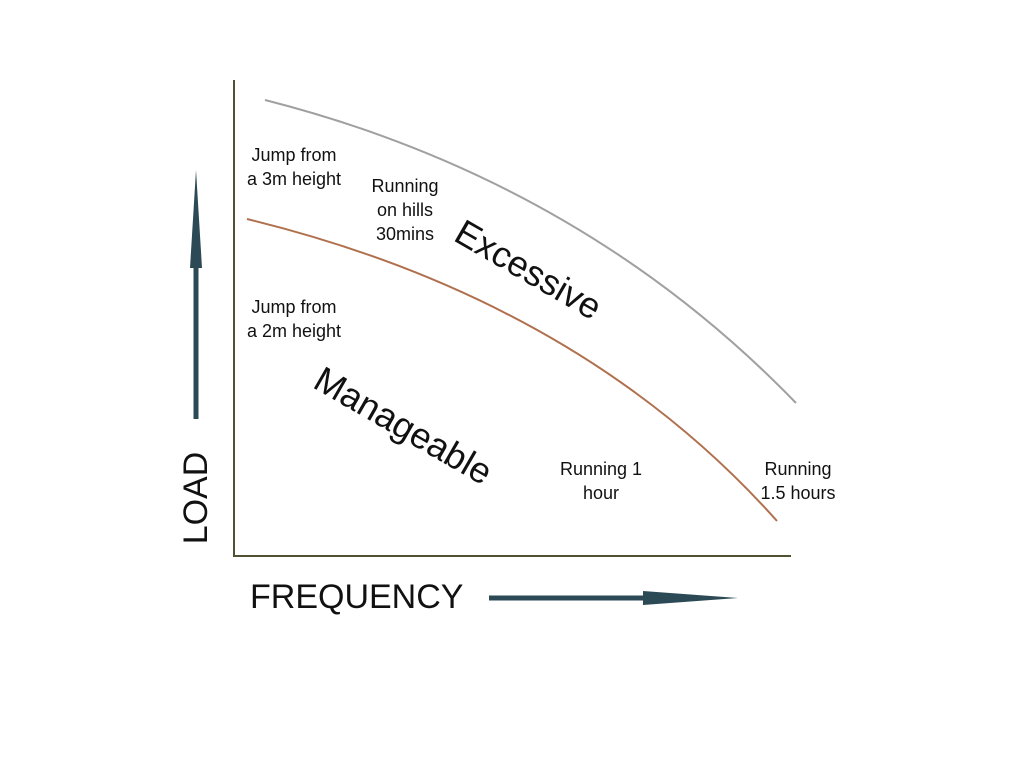 The width and height of the screenshot is (1024, 768). Describe the element at coordinates (690, 598) in the screenshot. I see `frequency-arrow-head` at that location.